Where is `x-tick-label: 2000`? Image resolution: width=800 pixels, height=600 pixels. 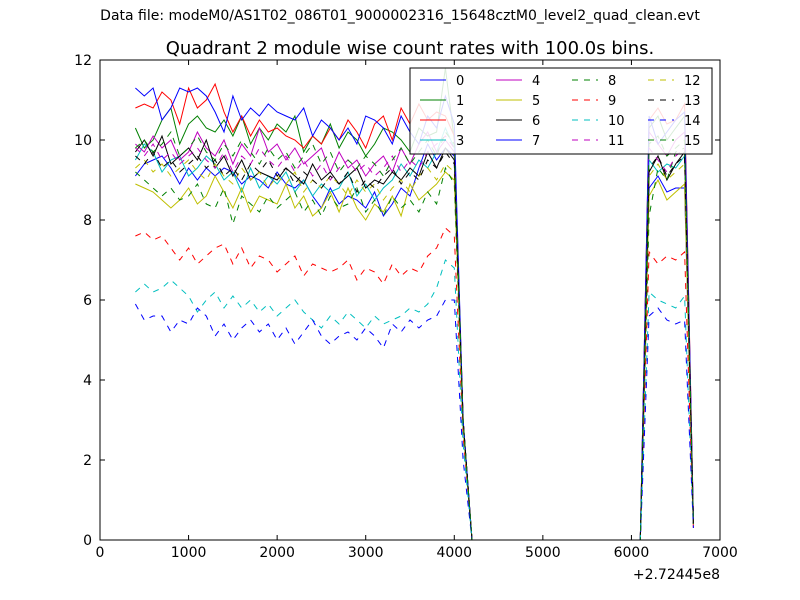 x-tick-label: 2000 is located at coordinates (277, 553).